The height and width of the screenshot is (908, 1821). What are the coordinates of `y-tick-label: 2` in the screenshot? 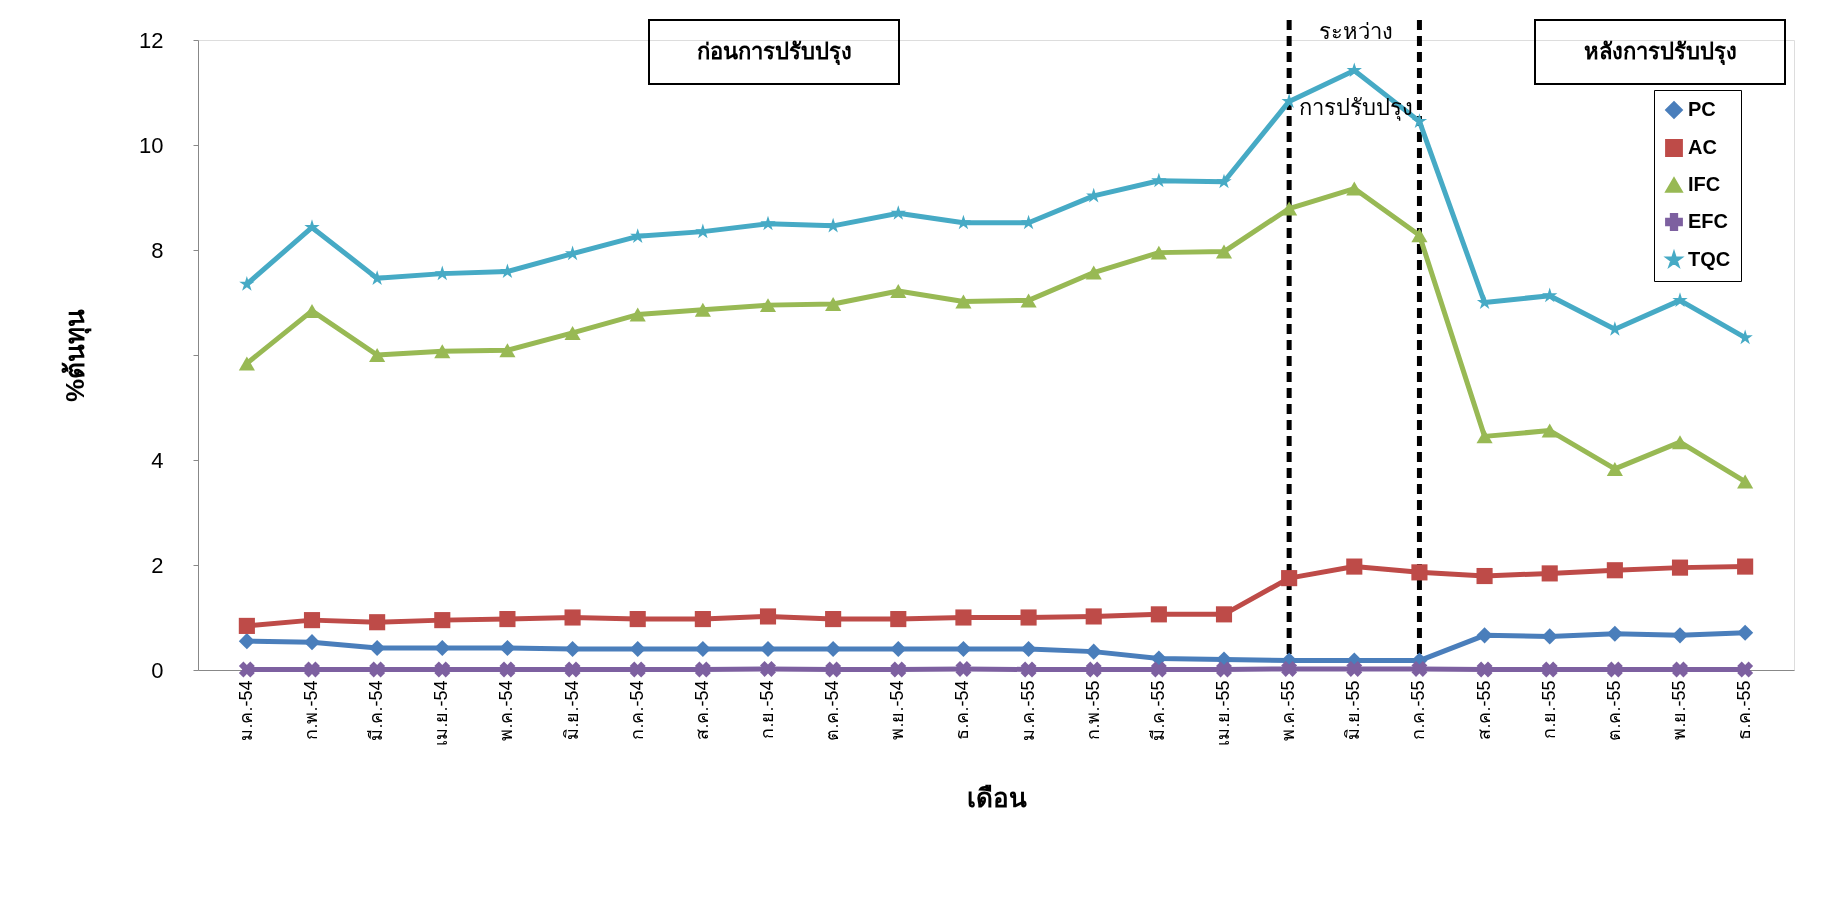 It's located at (157, 565).